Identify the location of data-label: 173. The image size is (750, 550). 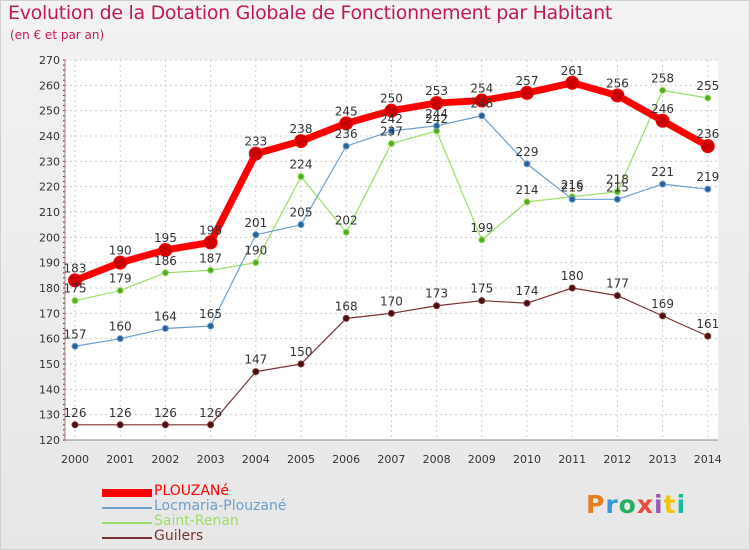
(436, 294).